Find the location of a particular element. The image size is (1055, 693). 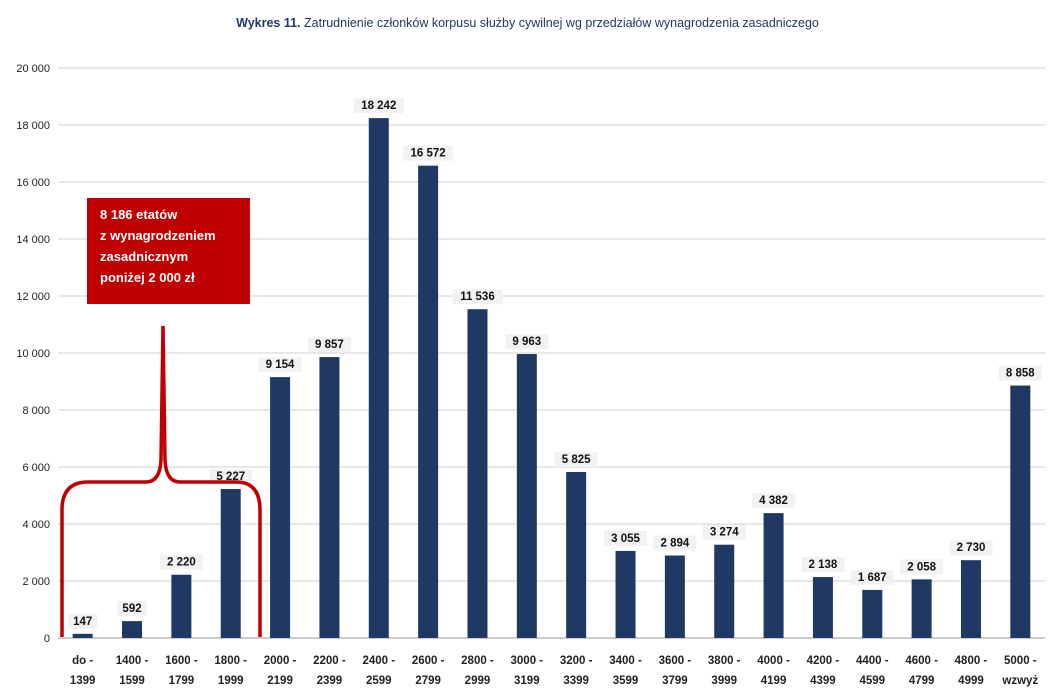

x-category-label: do - is located at coordinates (82, 661).